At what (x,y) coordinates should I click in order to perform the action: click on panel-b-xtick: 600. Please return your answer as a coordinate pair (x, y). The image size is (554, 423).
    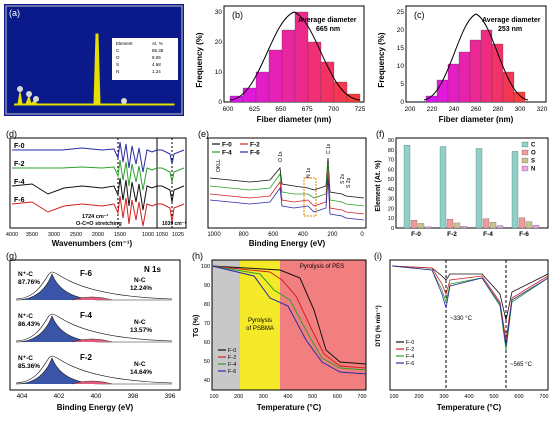
    Looking at the image, I should click on (228, 109).